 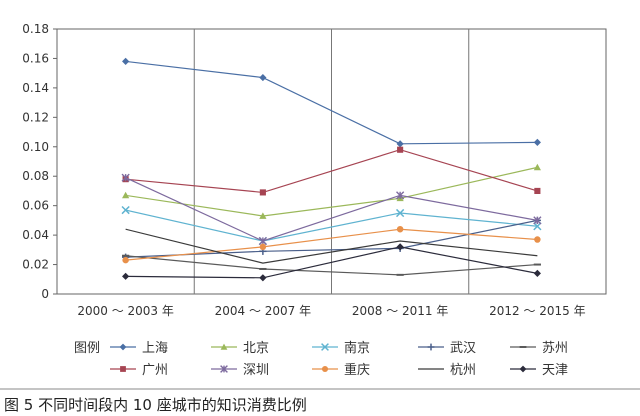 I want to click on y-tick-label: 0.10, so click(x=35, y=147).